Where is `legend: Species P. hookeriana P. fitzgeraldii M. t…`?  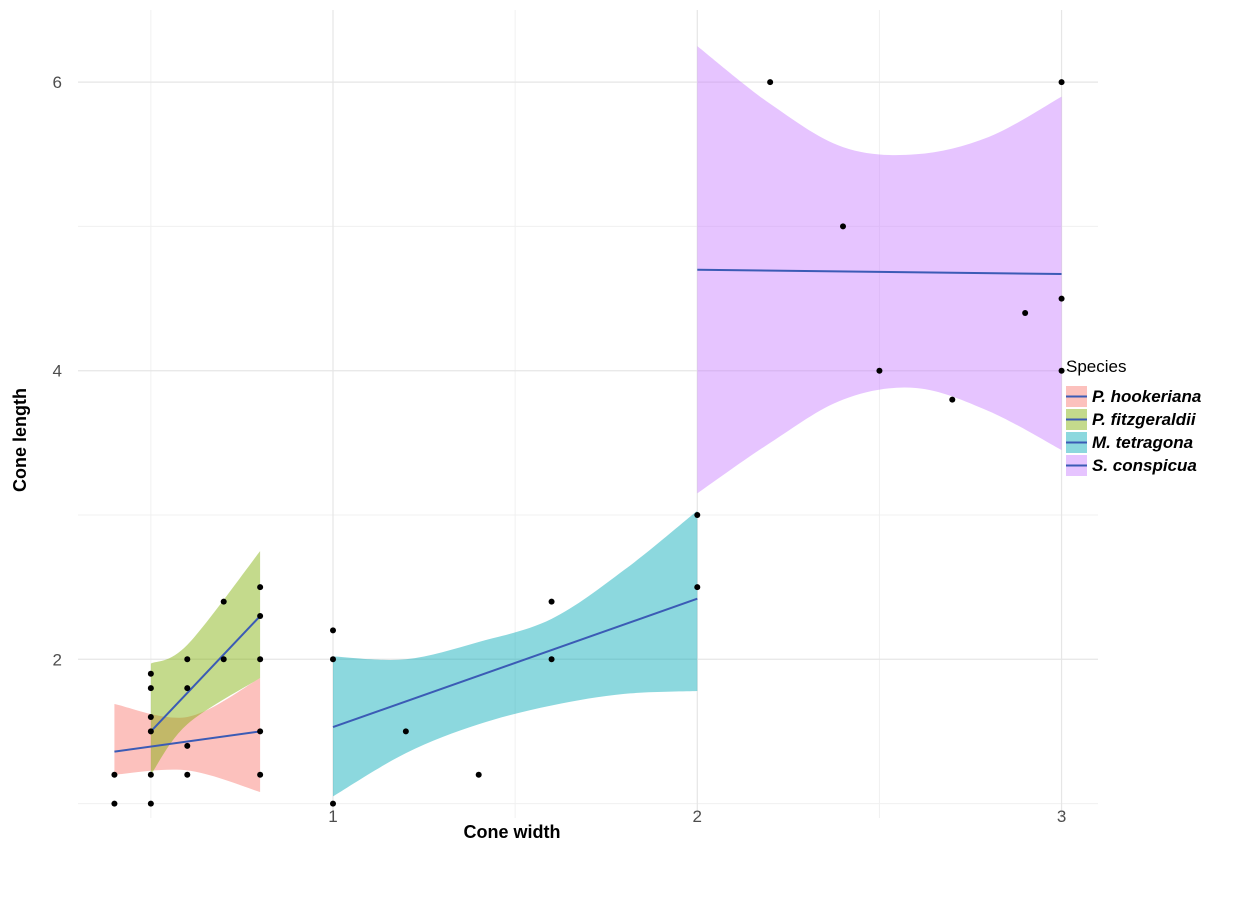
legend: Species P. hookeriana P. fitzgeraldii M. t… is located at coordinates (1133, 416).